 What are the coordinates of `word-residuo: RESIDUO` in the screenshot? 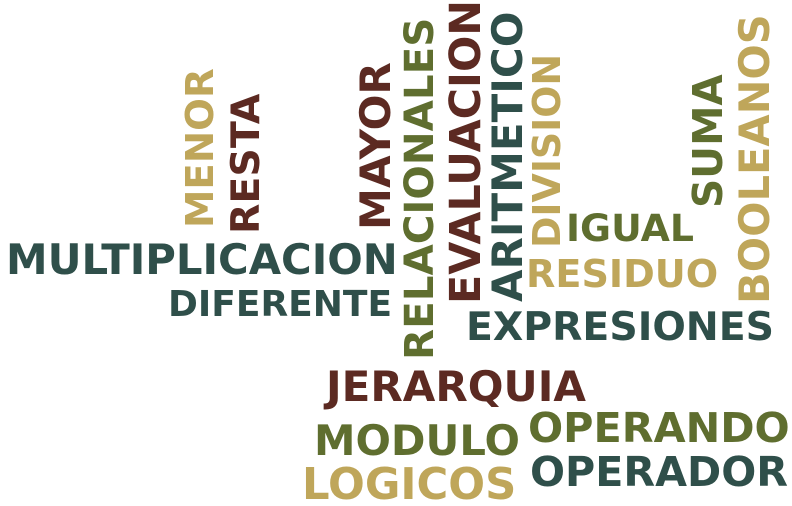 It's located at (622, 274).